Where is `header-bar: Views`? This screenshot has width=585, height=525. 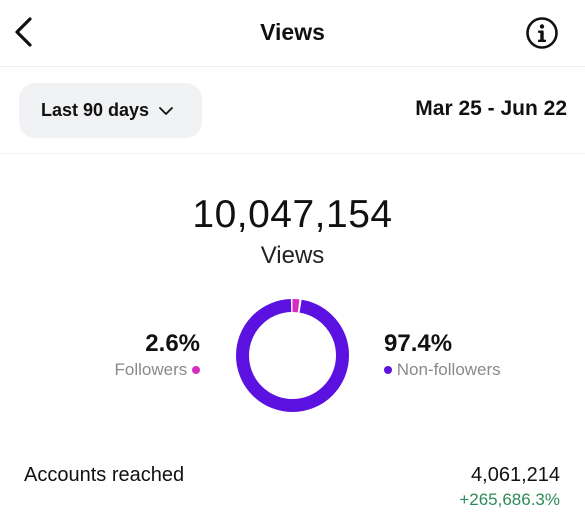 header-bar: Views is located at coordinates (292, 33).